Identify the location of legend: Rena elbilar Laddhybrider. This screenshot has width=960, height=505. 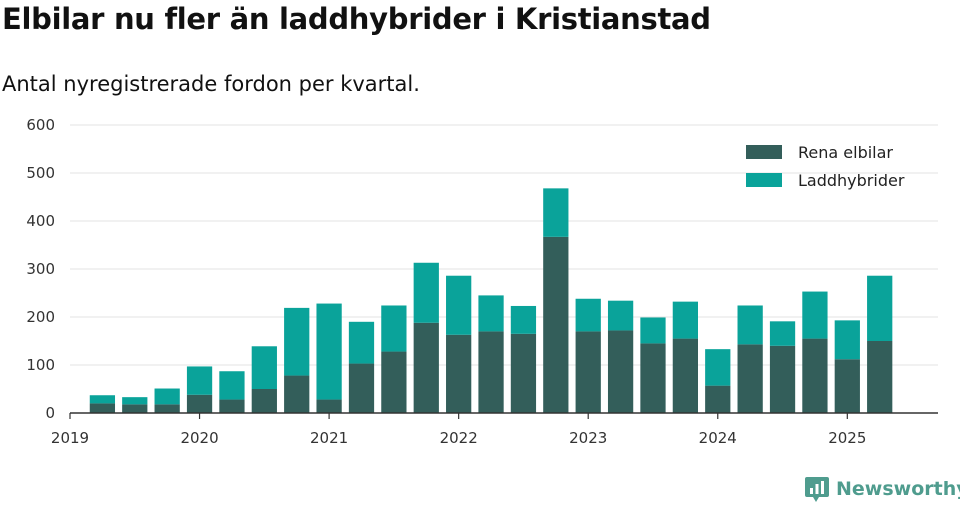
(825, 166).